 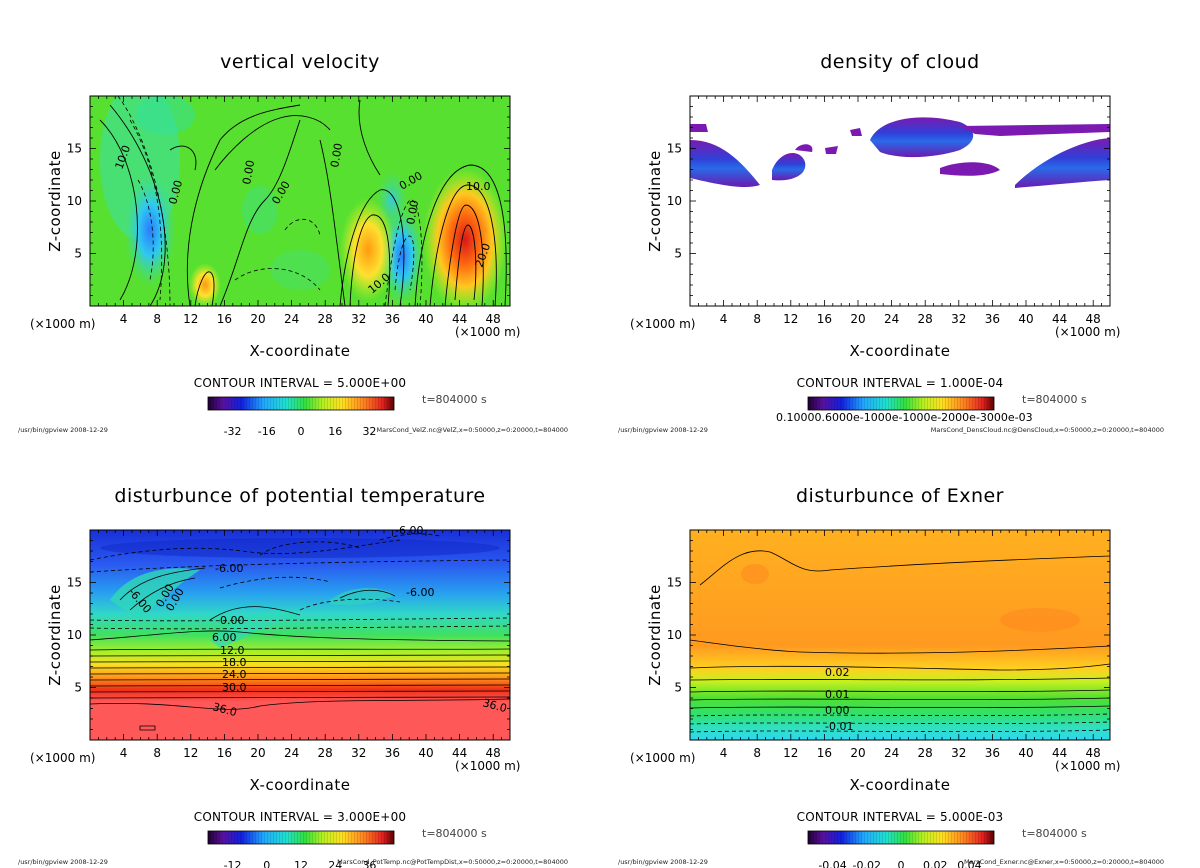 What do you see at coordinates (232, 650) in the screenshot?
I see `contour-label: 12.0` at bounding box center [232, 650].